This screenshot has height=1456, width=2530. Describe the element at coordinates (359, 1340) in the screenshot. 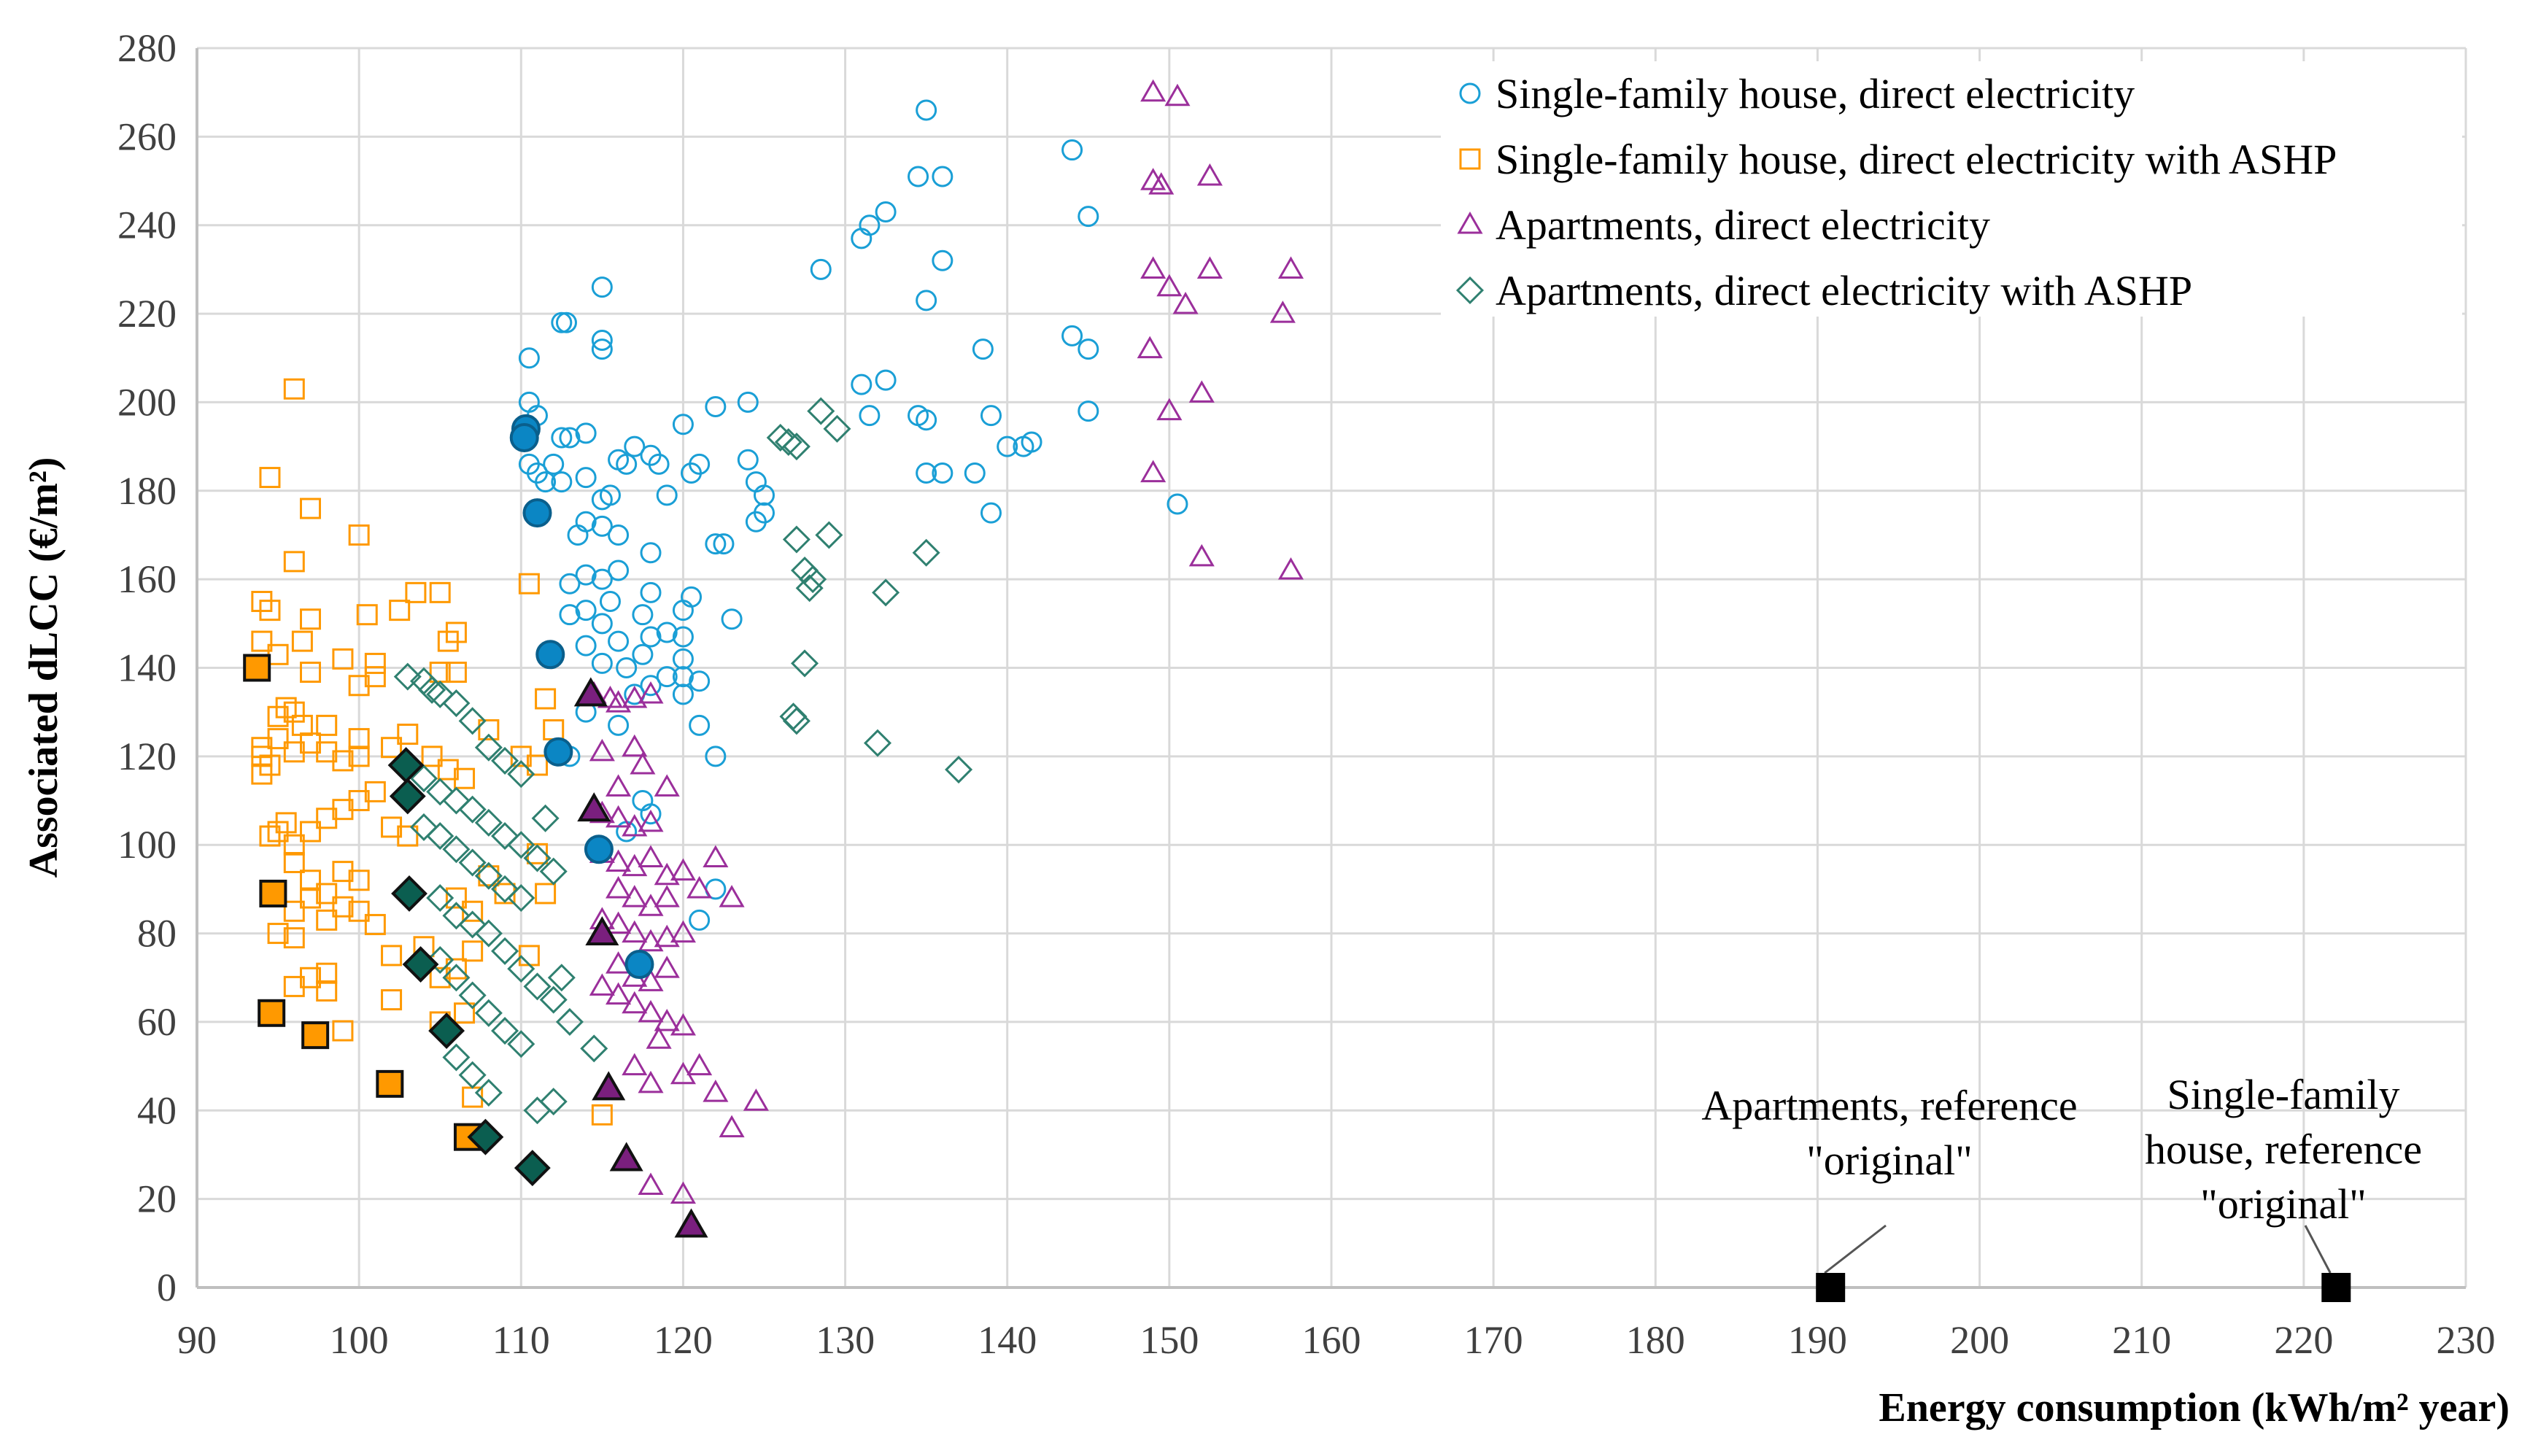

I see `x-tick-label: 100` at that location.